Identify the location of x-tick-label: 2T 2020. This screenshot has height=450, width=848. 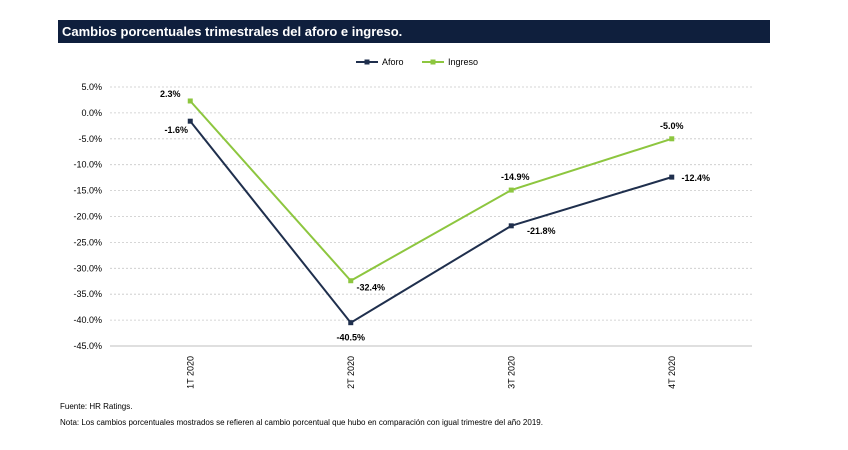
(351, 372).